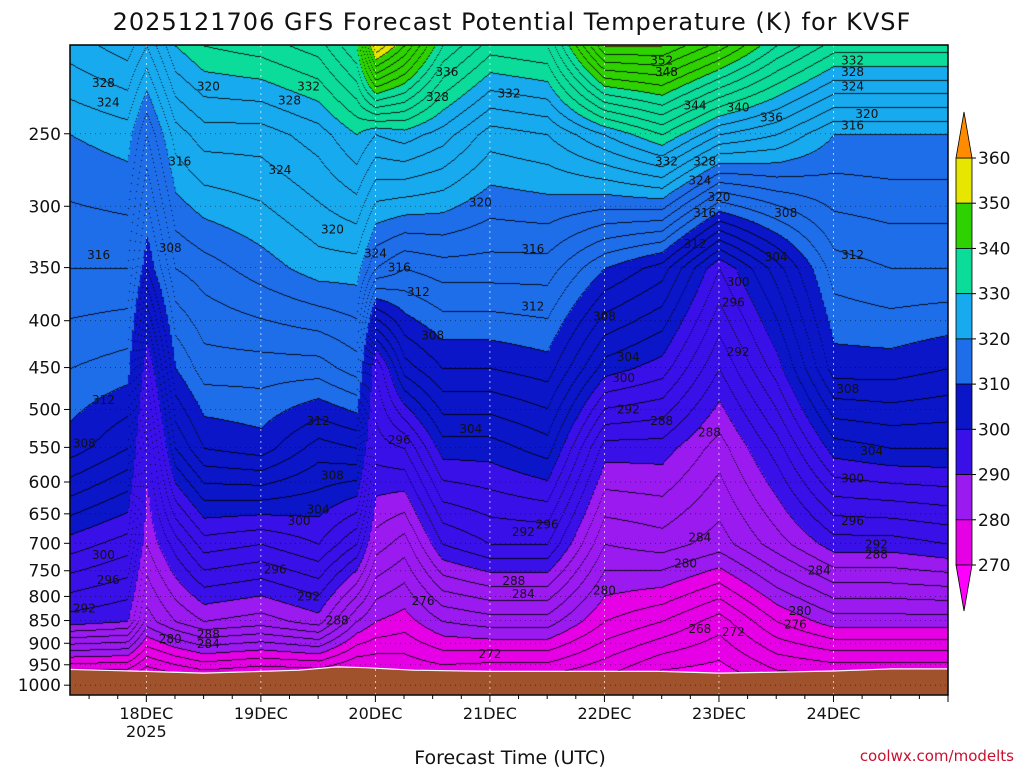  What do you see at coordinates (45, 322) in the screenshot?
I see `y-tick-label: 400` at bounding box center [45, 322].